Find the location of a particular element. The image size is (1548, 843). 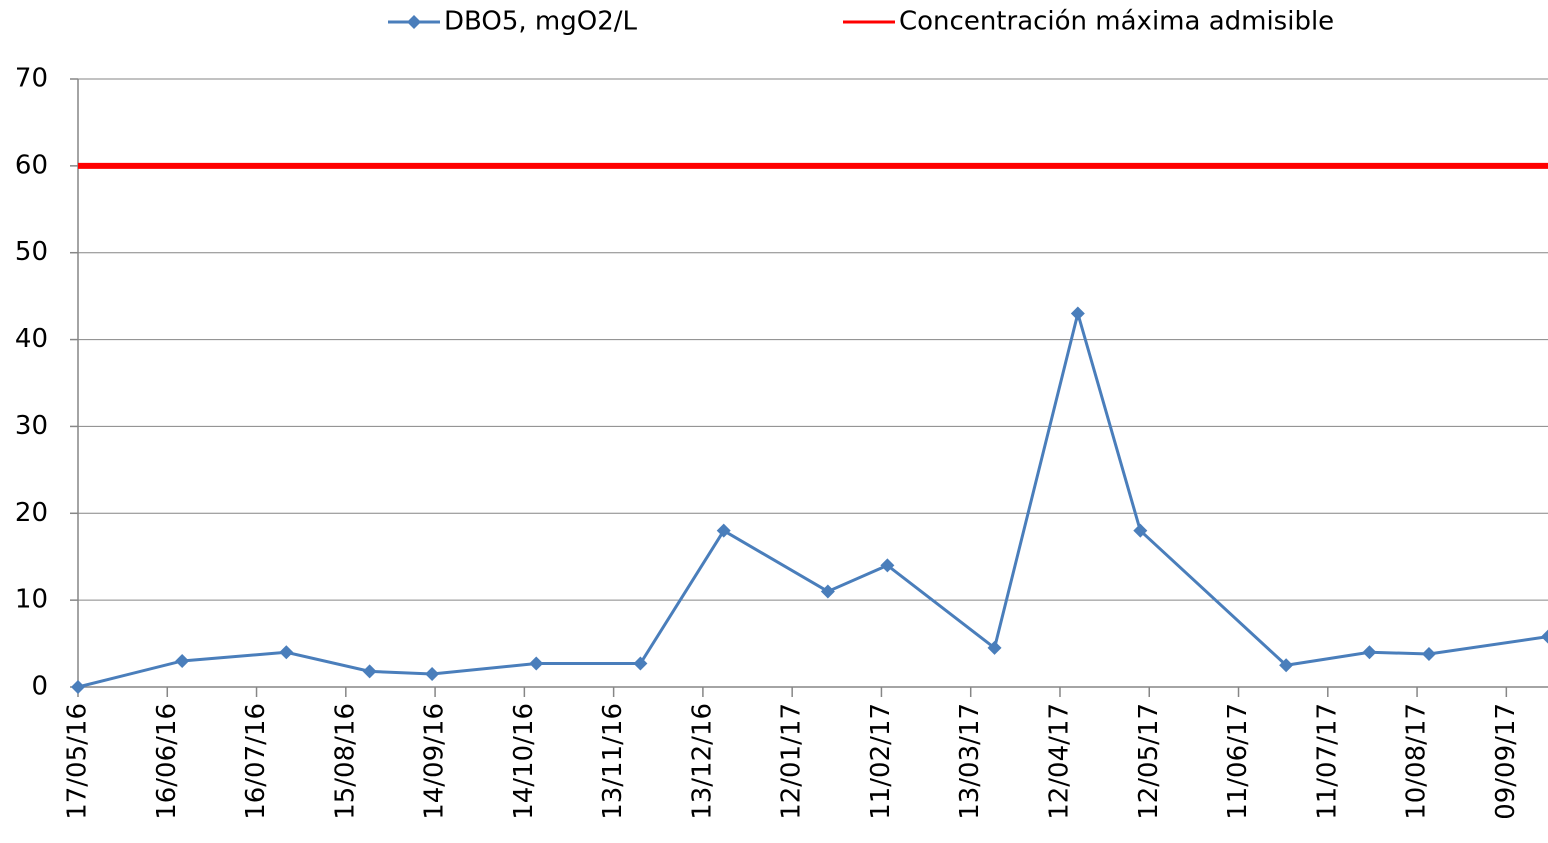

x-tick-label: 16/06/16 is located at coordinates (167, 761).